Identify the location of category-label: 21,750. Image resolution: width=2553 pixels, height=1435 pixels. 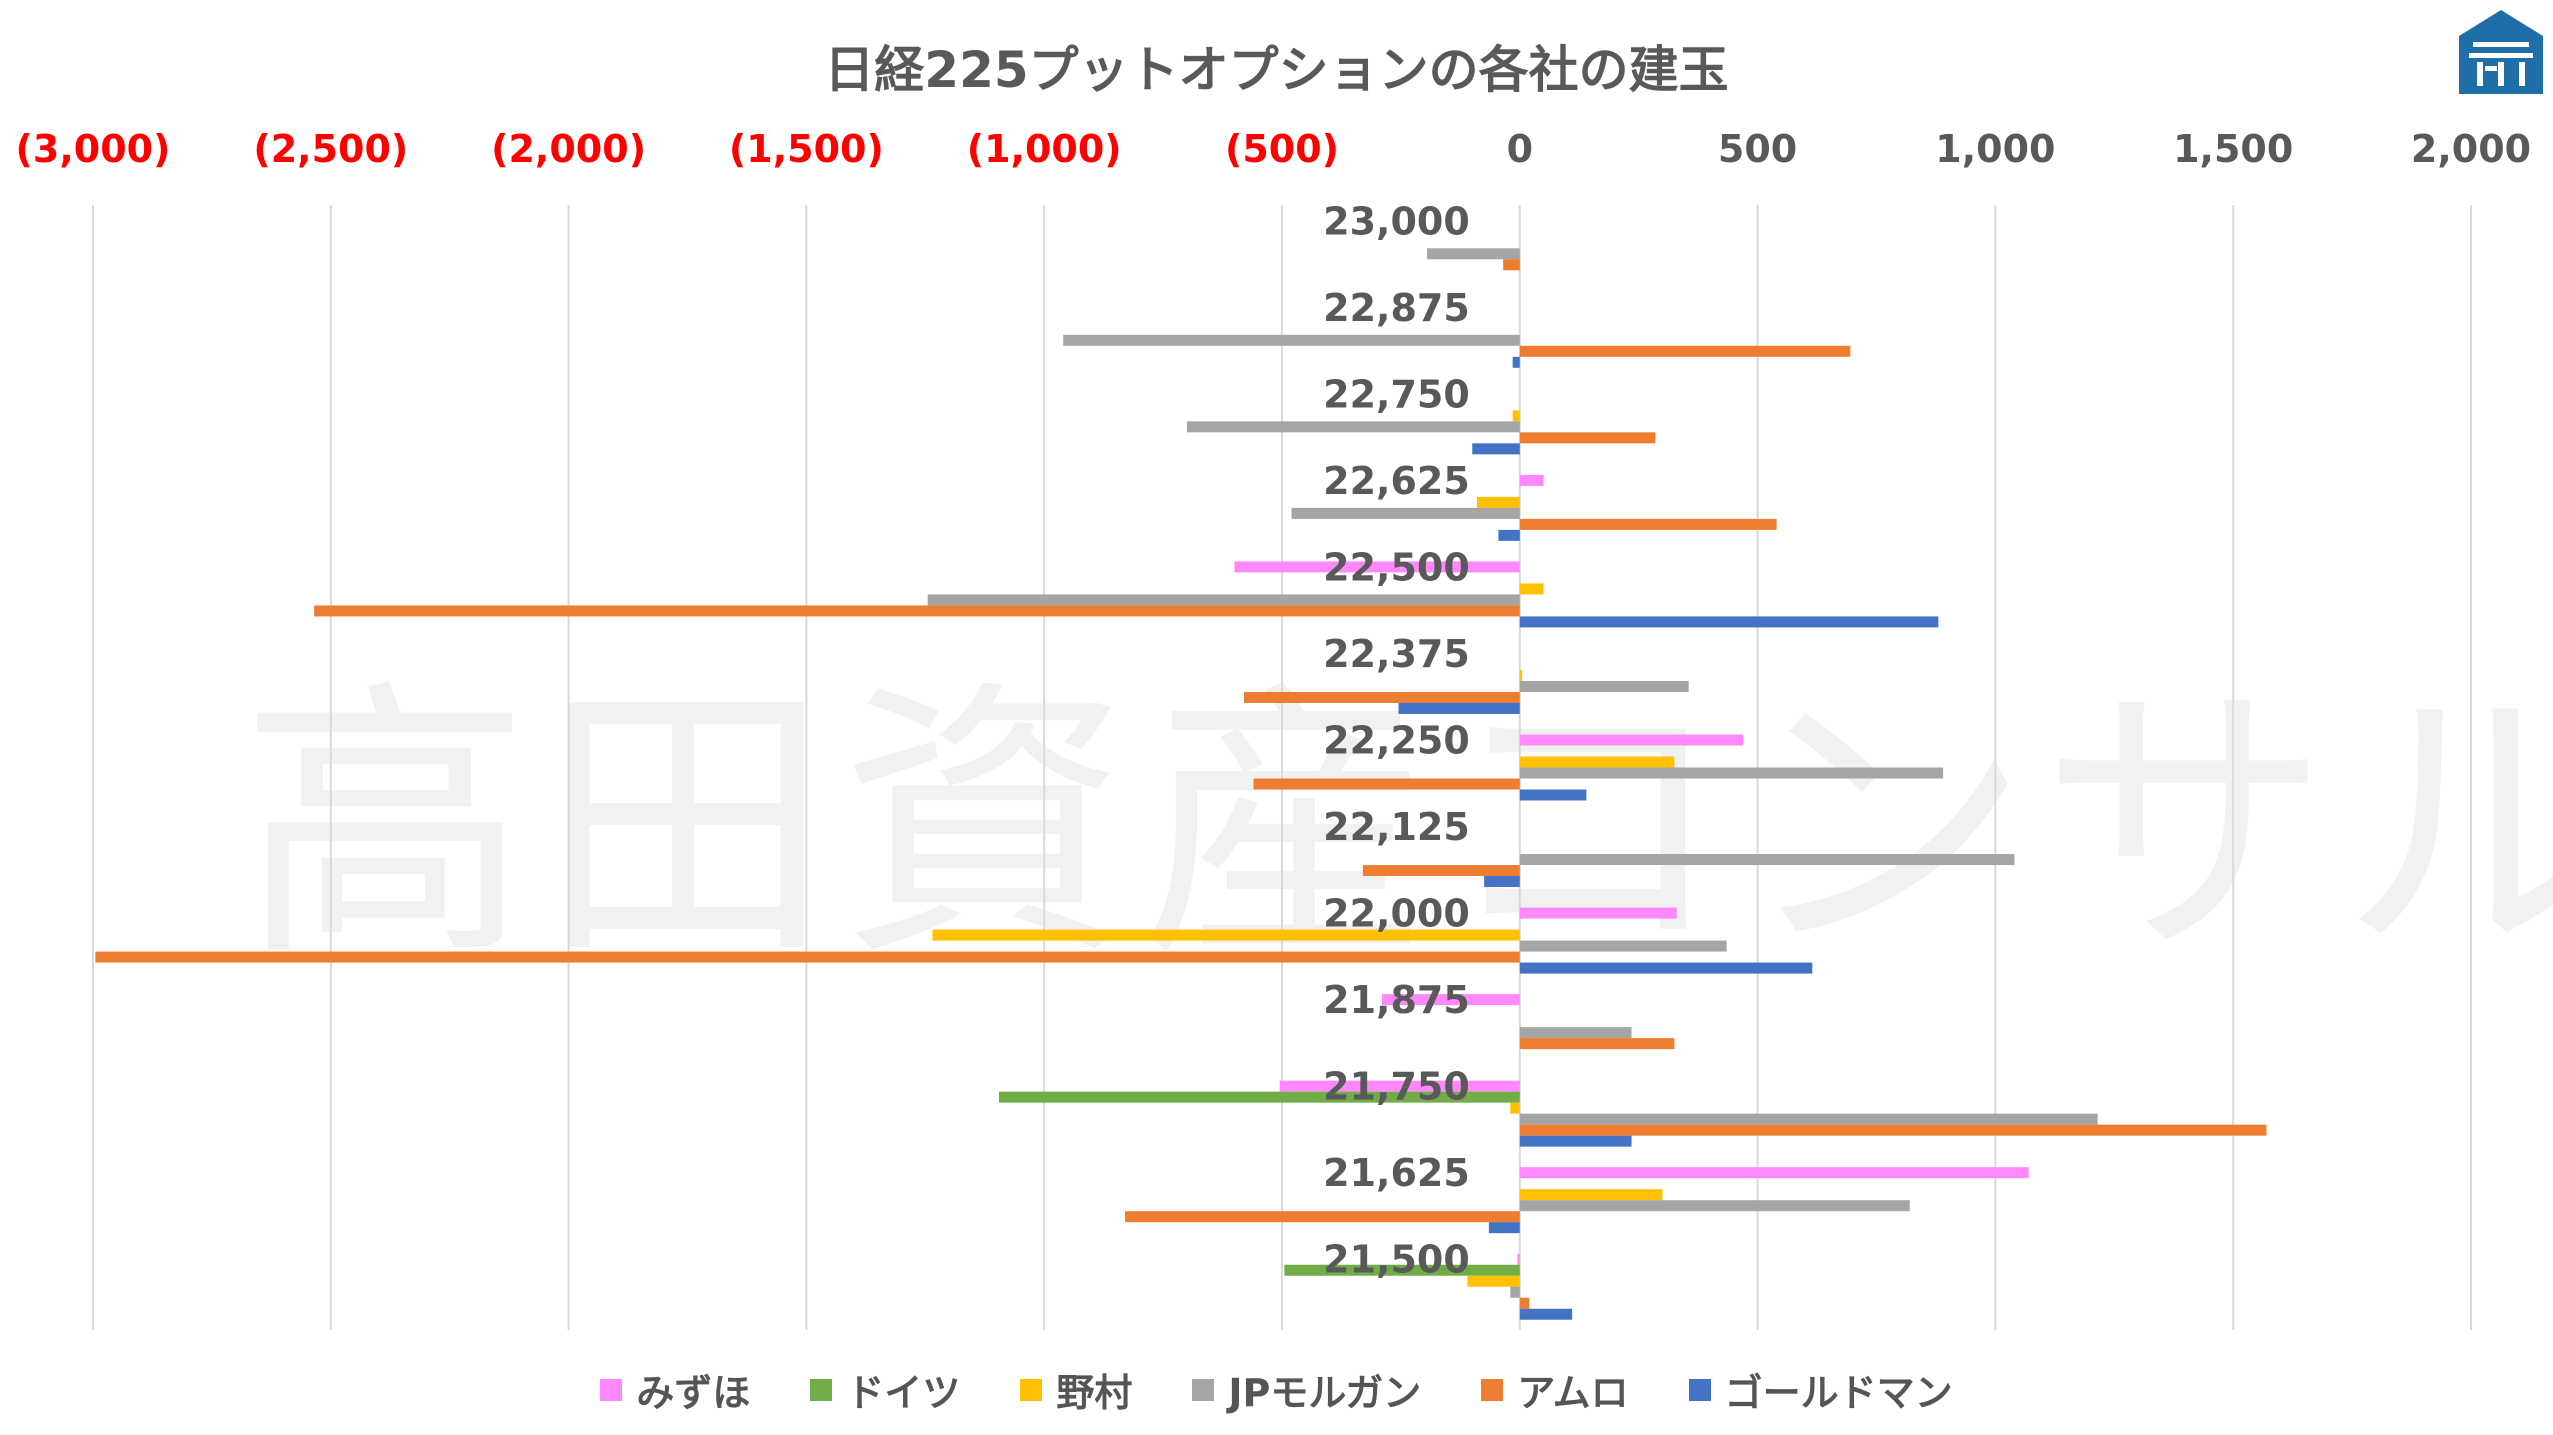
(1396, 1087).